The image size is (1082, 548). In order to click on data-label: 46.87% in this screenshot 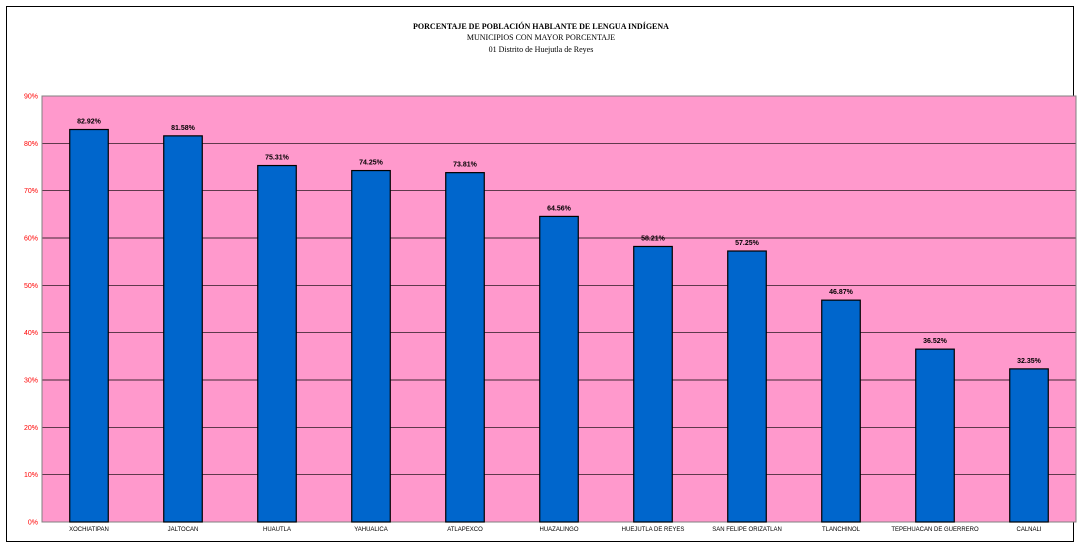, I will do `click(841, 292)`.